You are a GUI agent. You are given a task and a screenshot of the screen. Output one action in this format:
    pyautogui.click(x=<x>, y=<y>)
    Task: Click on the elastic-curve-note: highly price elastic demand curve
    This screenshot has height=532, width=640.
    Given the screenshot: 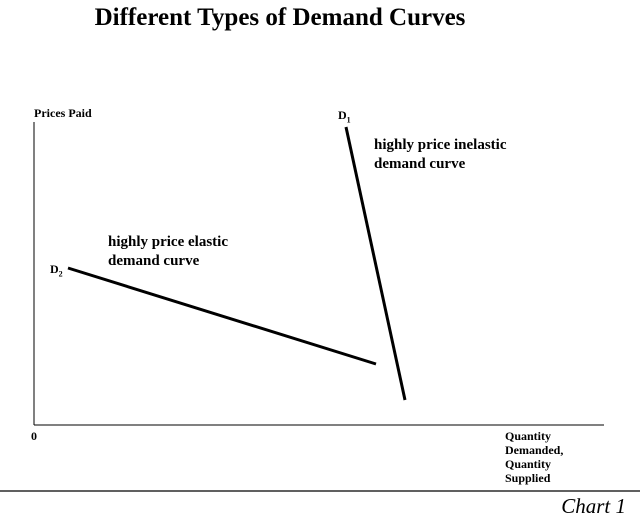 What is the action you would take?
    pyautogui.click(x=168, y=251)
    